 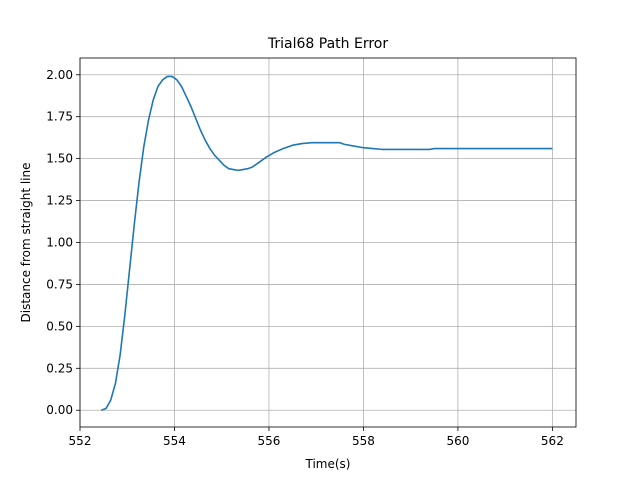 I want to click on y-tick-label: 0.50, so click(x=59, y=326).